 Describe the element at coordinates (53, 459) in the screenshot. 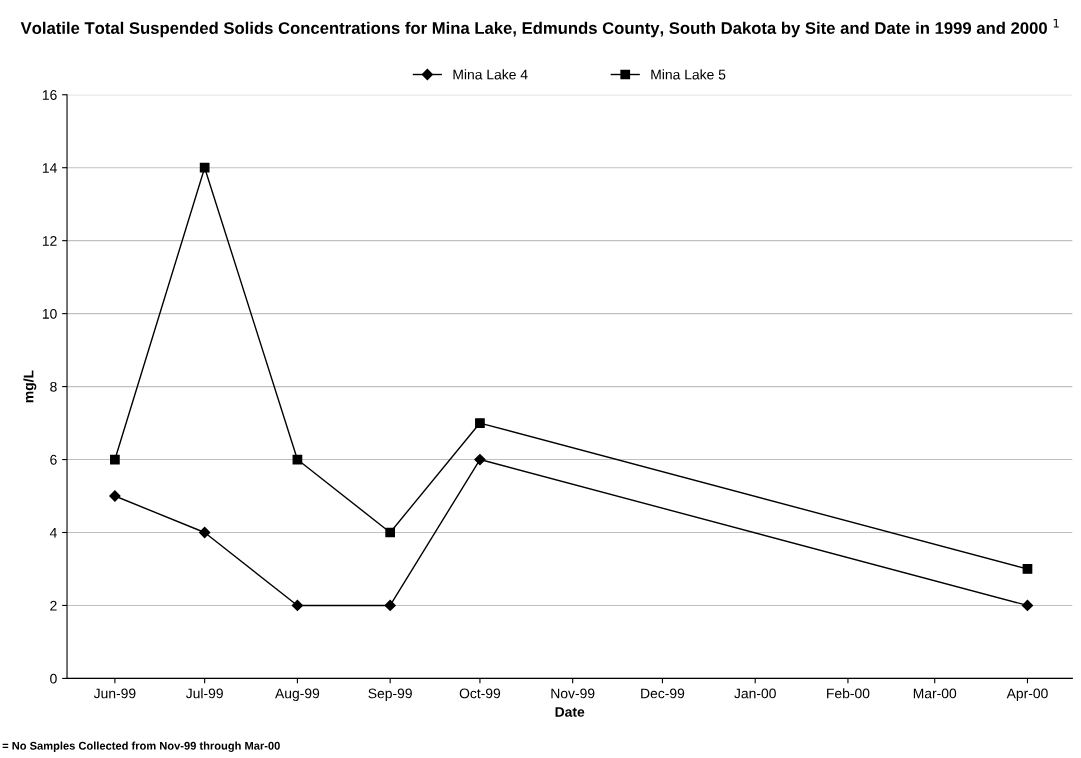

I see `y-tick-label: 6` at that location.